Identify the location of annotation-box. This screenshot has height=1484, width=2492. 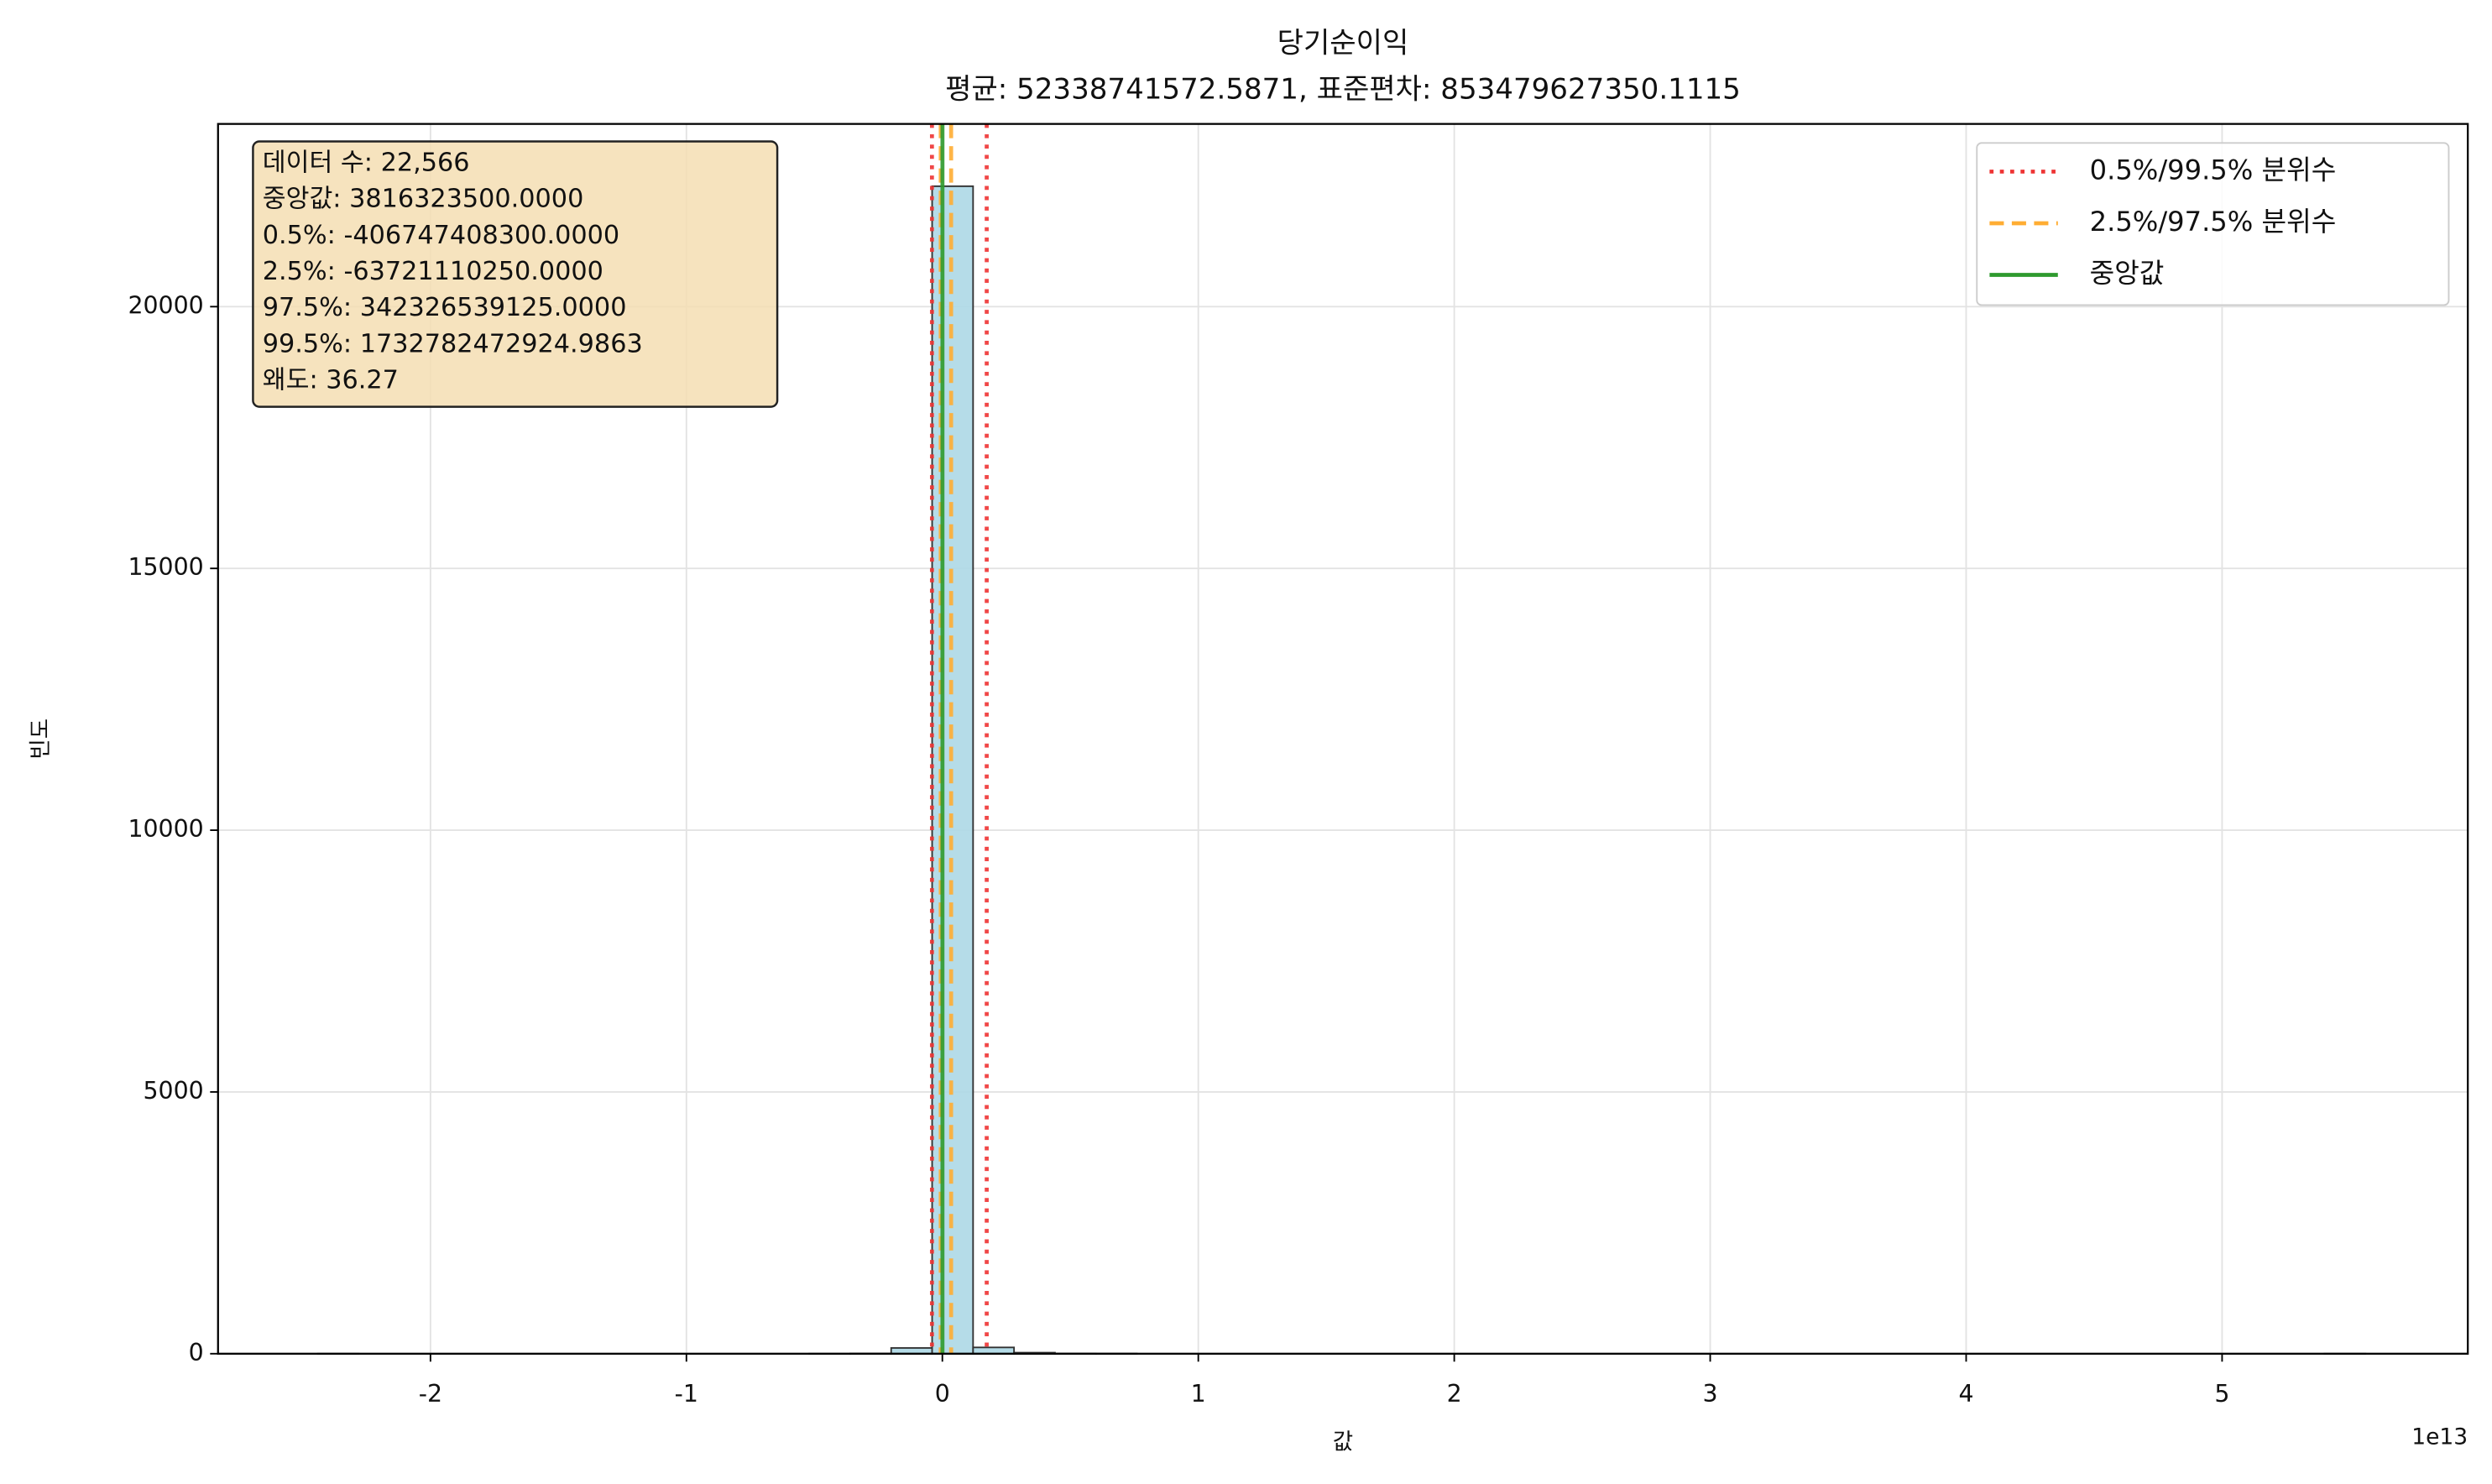
(515, 274).